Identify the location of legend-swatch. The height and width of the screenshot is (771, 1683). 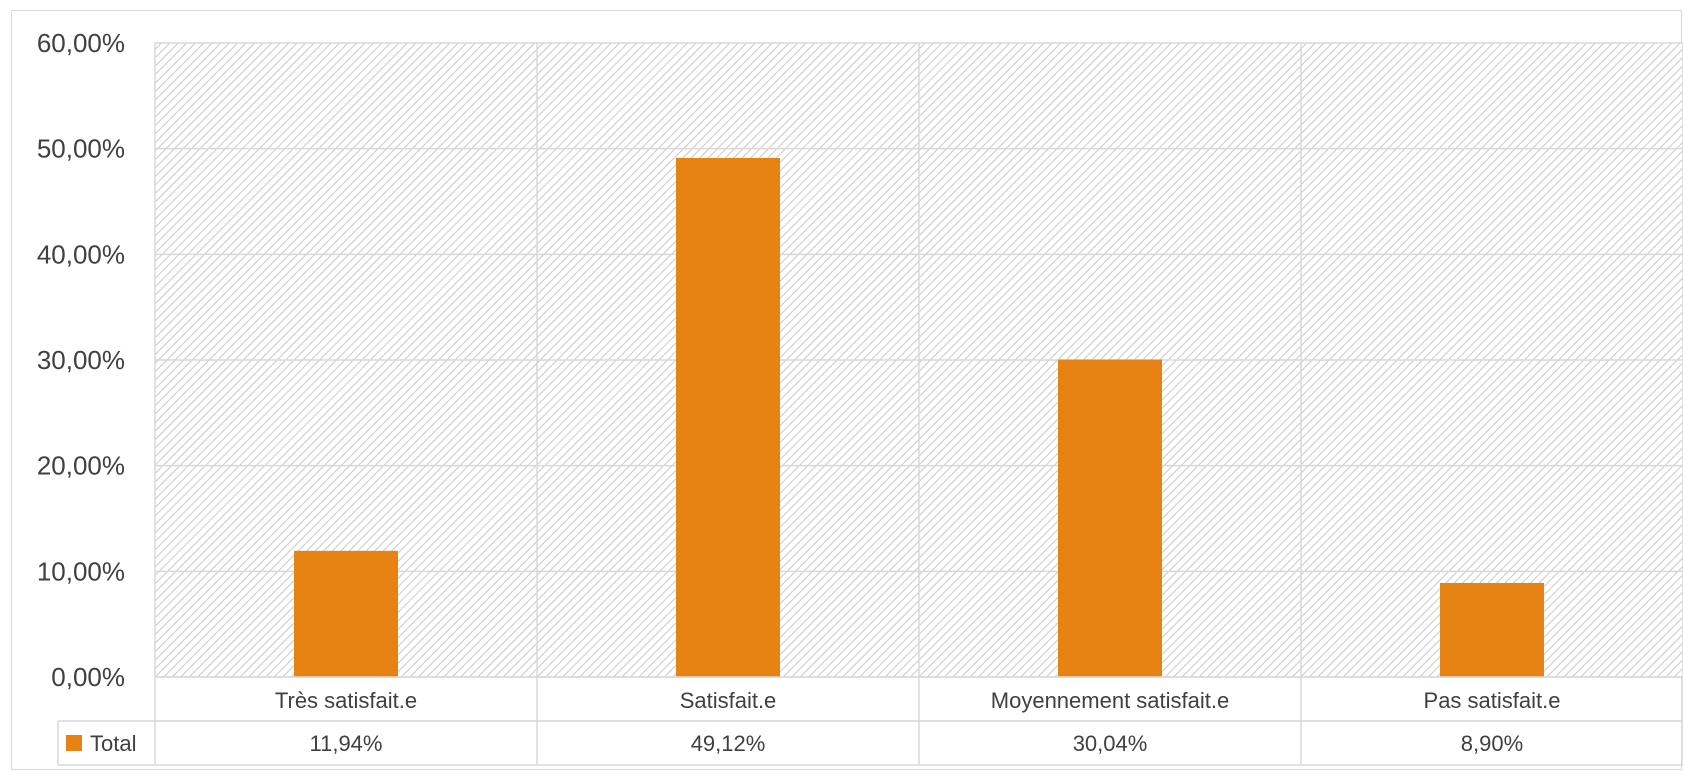
(74, 743).